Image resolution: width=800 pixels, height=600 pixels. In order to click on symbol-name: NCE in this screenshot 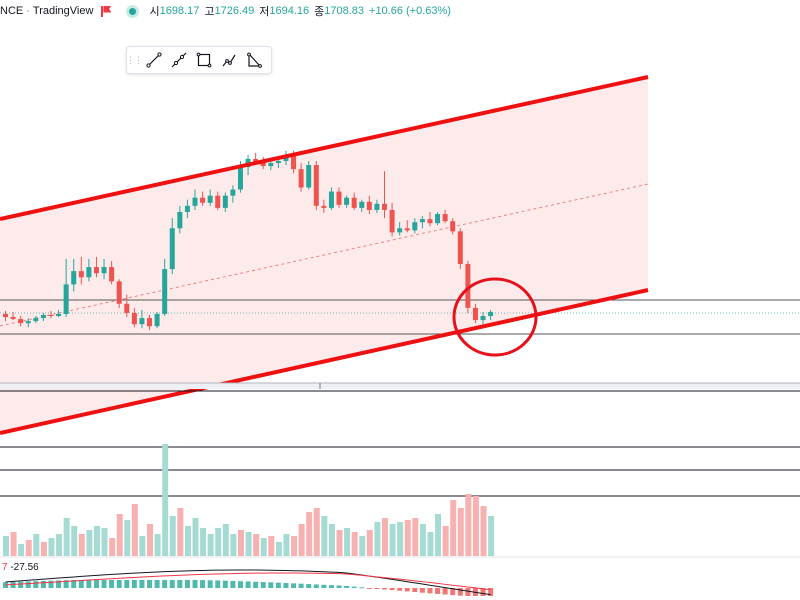, I will do `click(12, 11)`.